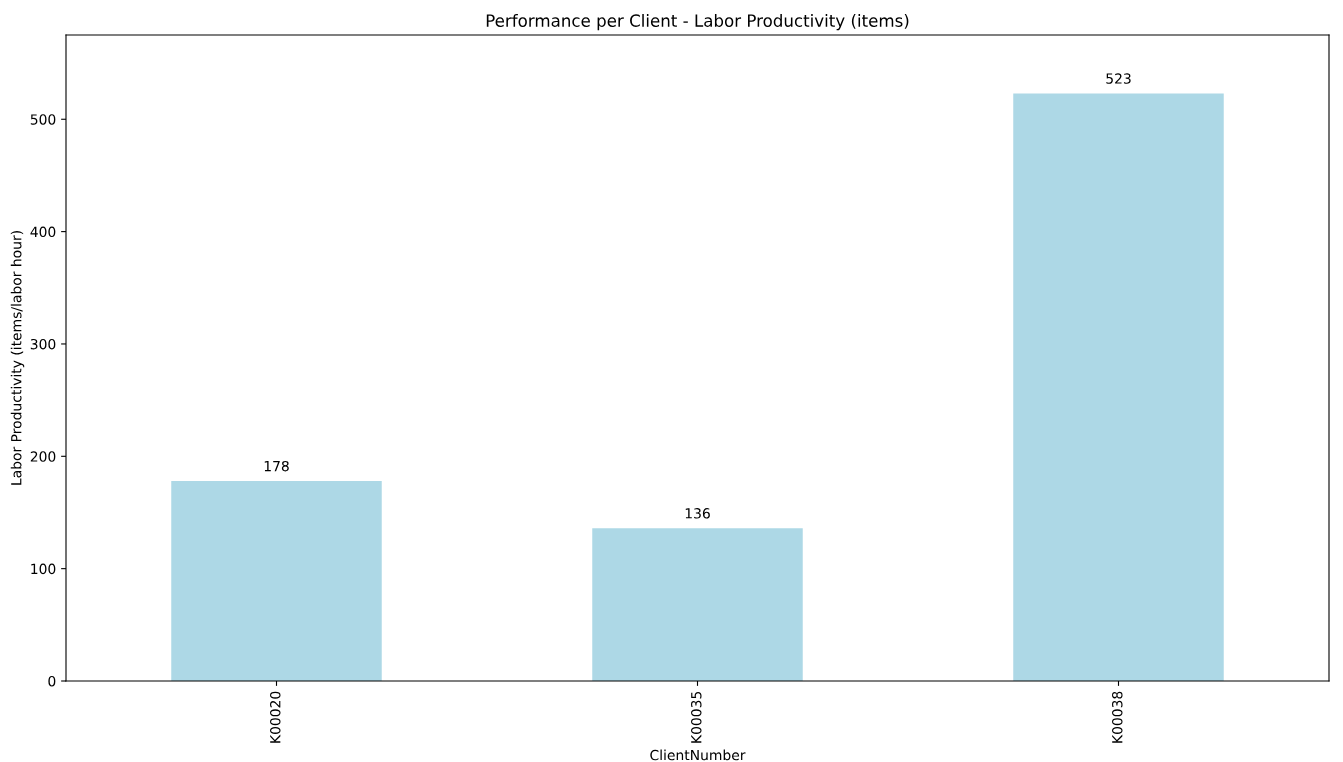 The height and width of the screenshot is (762, 1343). What do you see at coordinates (1118, 78) in the screenshot?
I see `data-label: 523` at bounding box center [1118, 78].